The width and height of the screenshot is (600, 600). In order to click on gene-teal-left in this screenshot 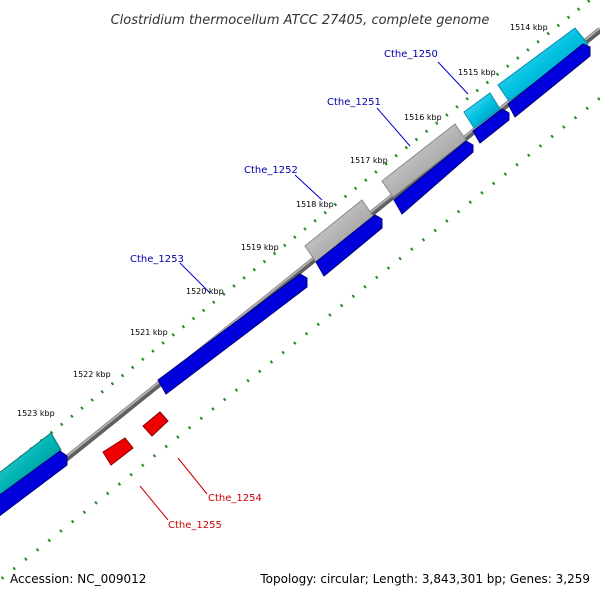, I will do `click(31, 465)`.